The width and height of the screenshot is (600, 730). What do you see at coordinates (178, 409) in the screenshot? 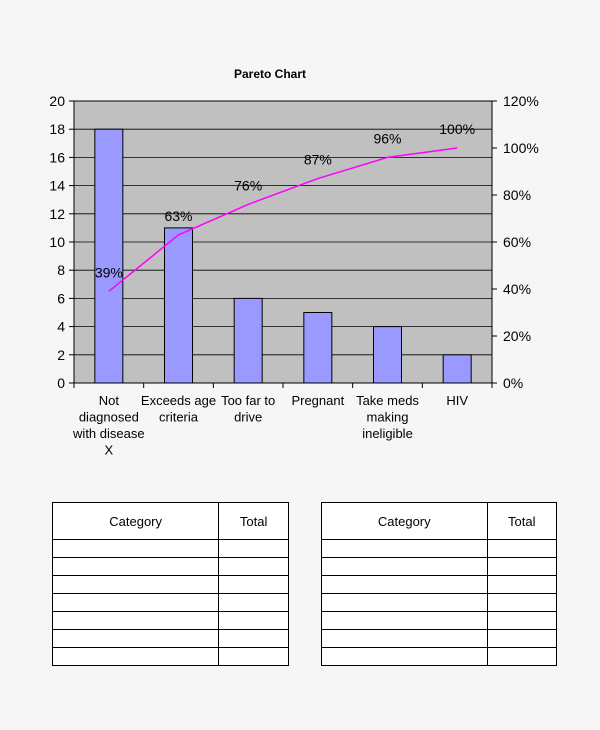
I see `x-tick-label: Exceeds age criteria` at bounding box center [178, 409].